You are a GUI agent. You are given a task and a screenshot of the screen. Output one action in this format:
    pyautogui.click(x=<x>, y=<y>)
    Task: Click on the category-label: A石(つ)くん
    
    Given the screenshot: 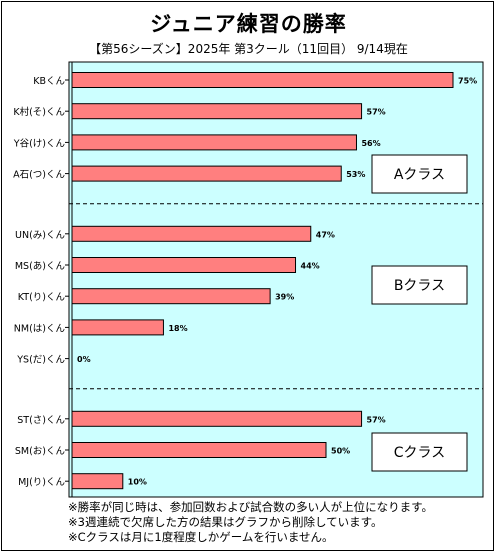 What is the action you would take?
    pyautogui.click(x=39, y=175)
    